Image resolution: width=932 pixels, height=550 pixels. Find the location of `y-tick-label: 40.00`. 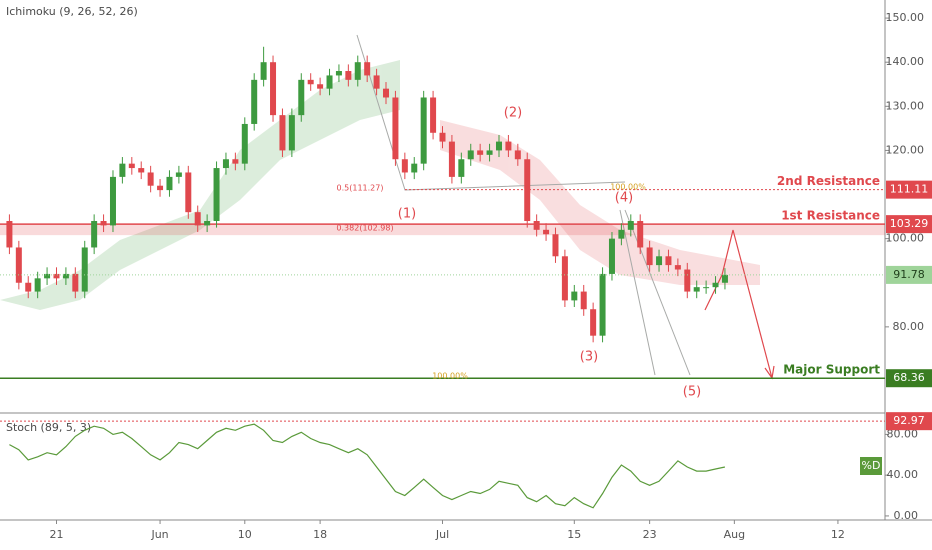

y-tick-label: 40.00 is located at coordinates (903, 474).